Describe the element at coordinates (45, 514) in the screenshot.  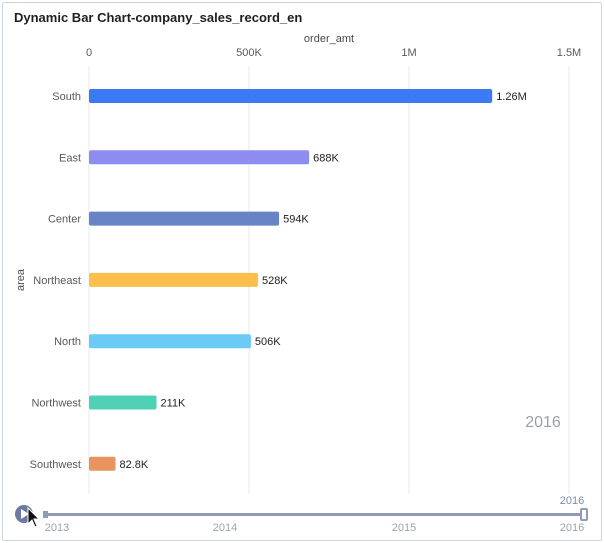
I see `timeline-start-handle` at that location.